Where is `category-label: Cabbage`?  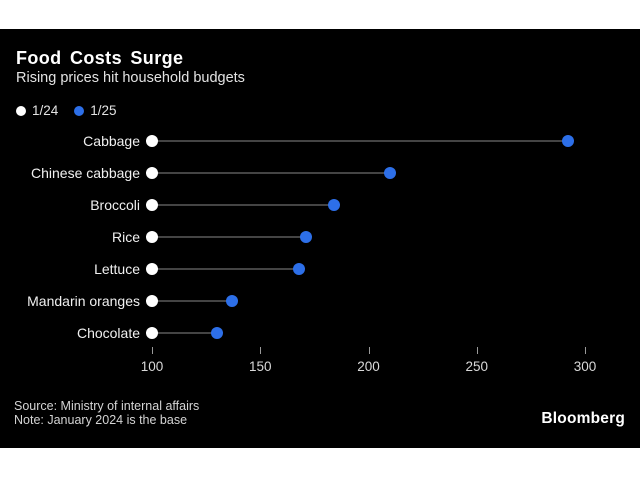 category-label: Cabbage is located at coordinates (111, 141).